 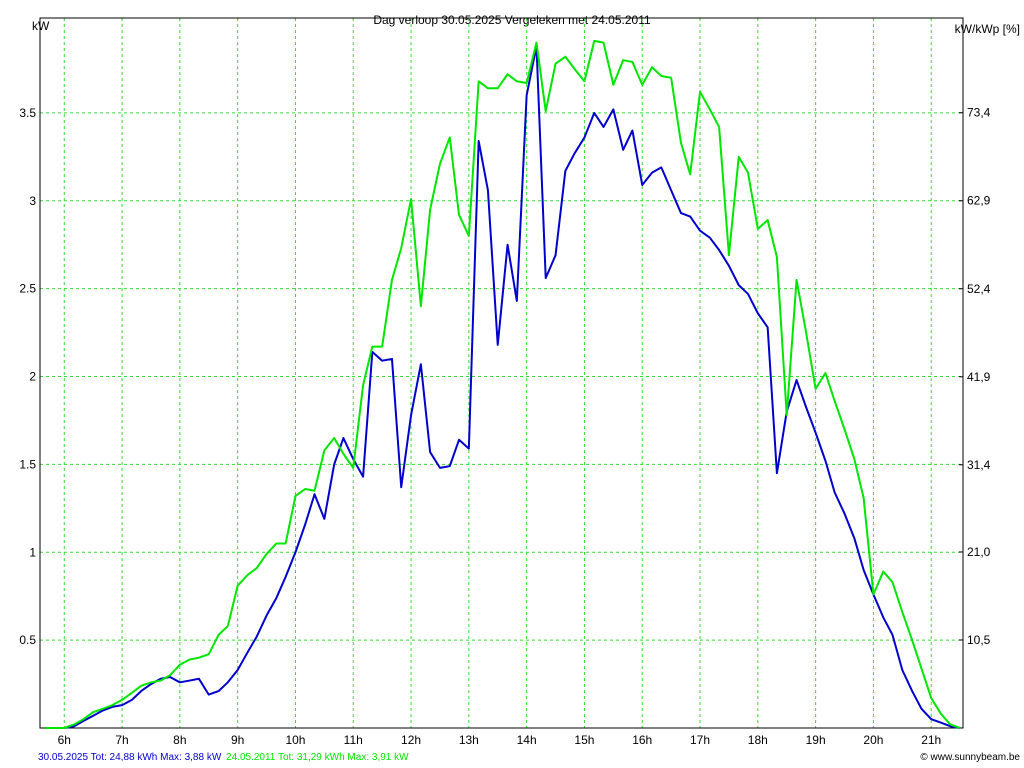 What do you see at coordinates (317, 757) in the screenshot?
I see `legend-entry: 24.05.2011 Tot: 31,29 kWh Max: 3,91 kW` at bounding box center [317, 757].